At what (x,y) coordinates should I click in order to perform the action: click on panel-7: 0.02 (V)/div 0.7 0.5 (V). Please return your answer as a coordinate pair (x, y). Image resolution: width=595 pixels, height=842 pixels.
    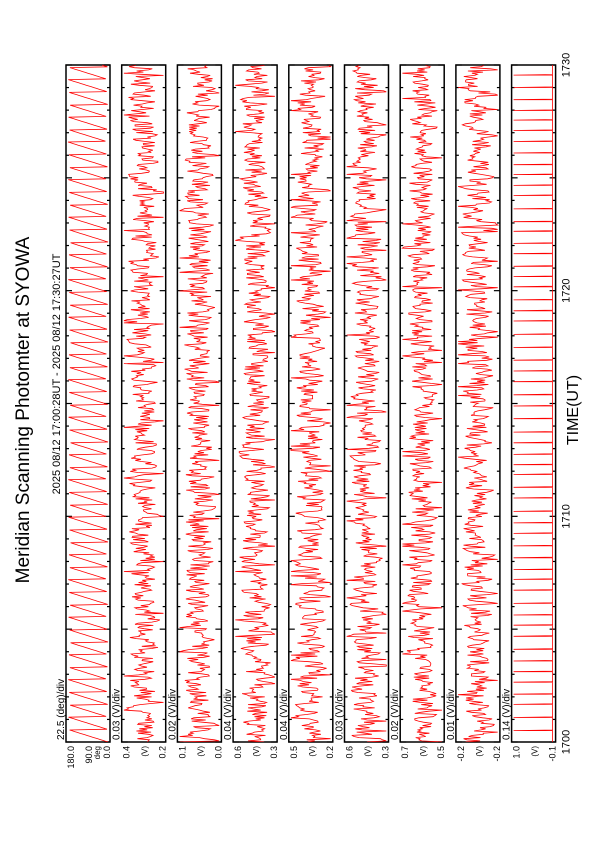
    Looking at the image, I should click on (418, 411).